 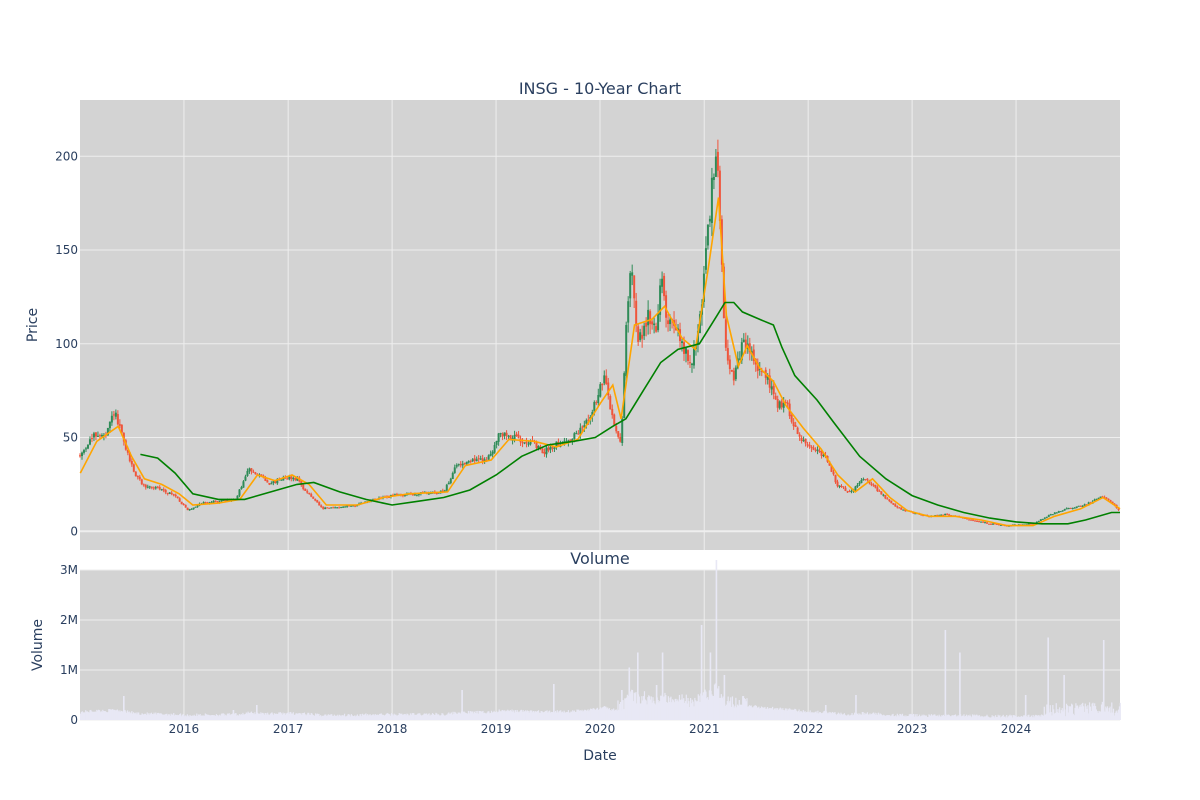 I want to click on volume-spike-bar, so click(x=825, y=712).